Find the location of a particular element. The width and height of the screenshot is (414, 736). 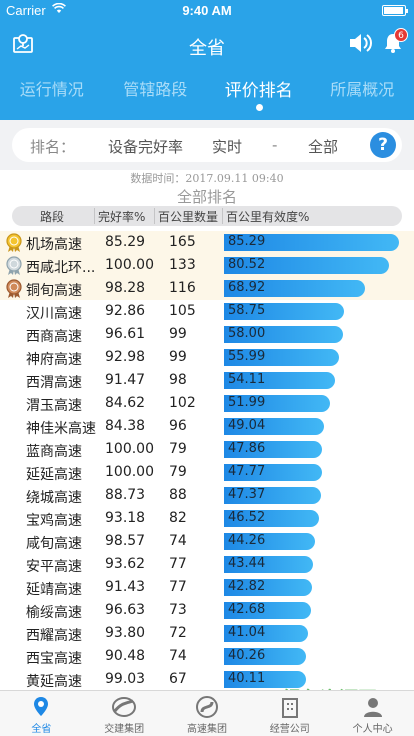

completeness-rate: 93.62 is located at coordinates (125, 564).